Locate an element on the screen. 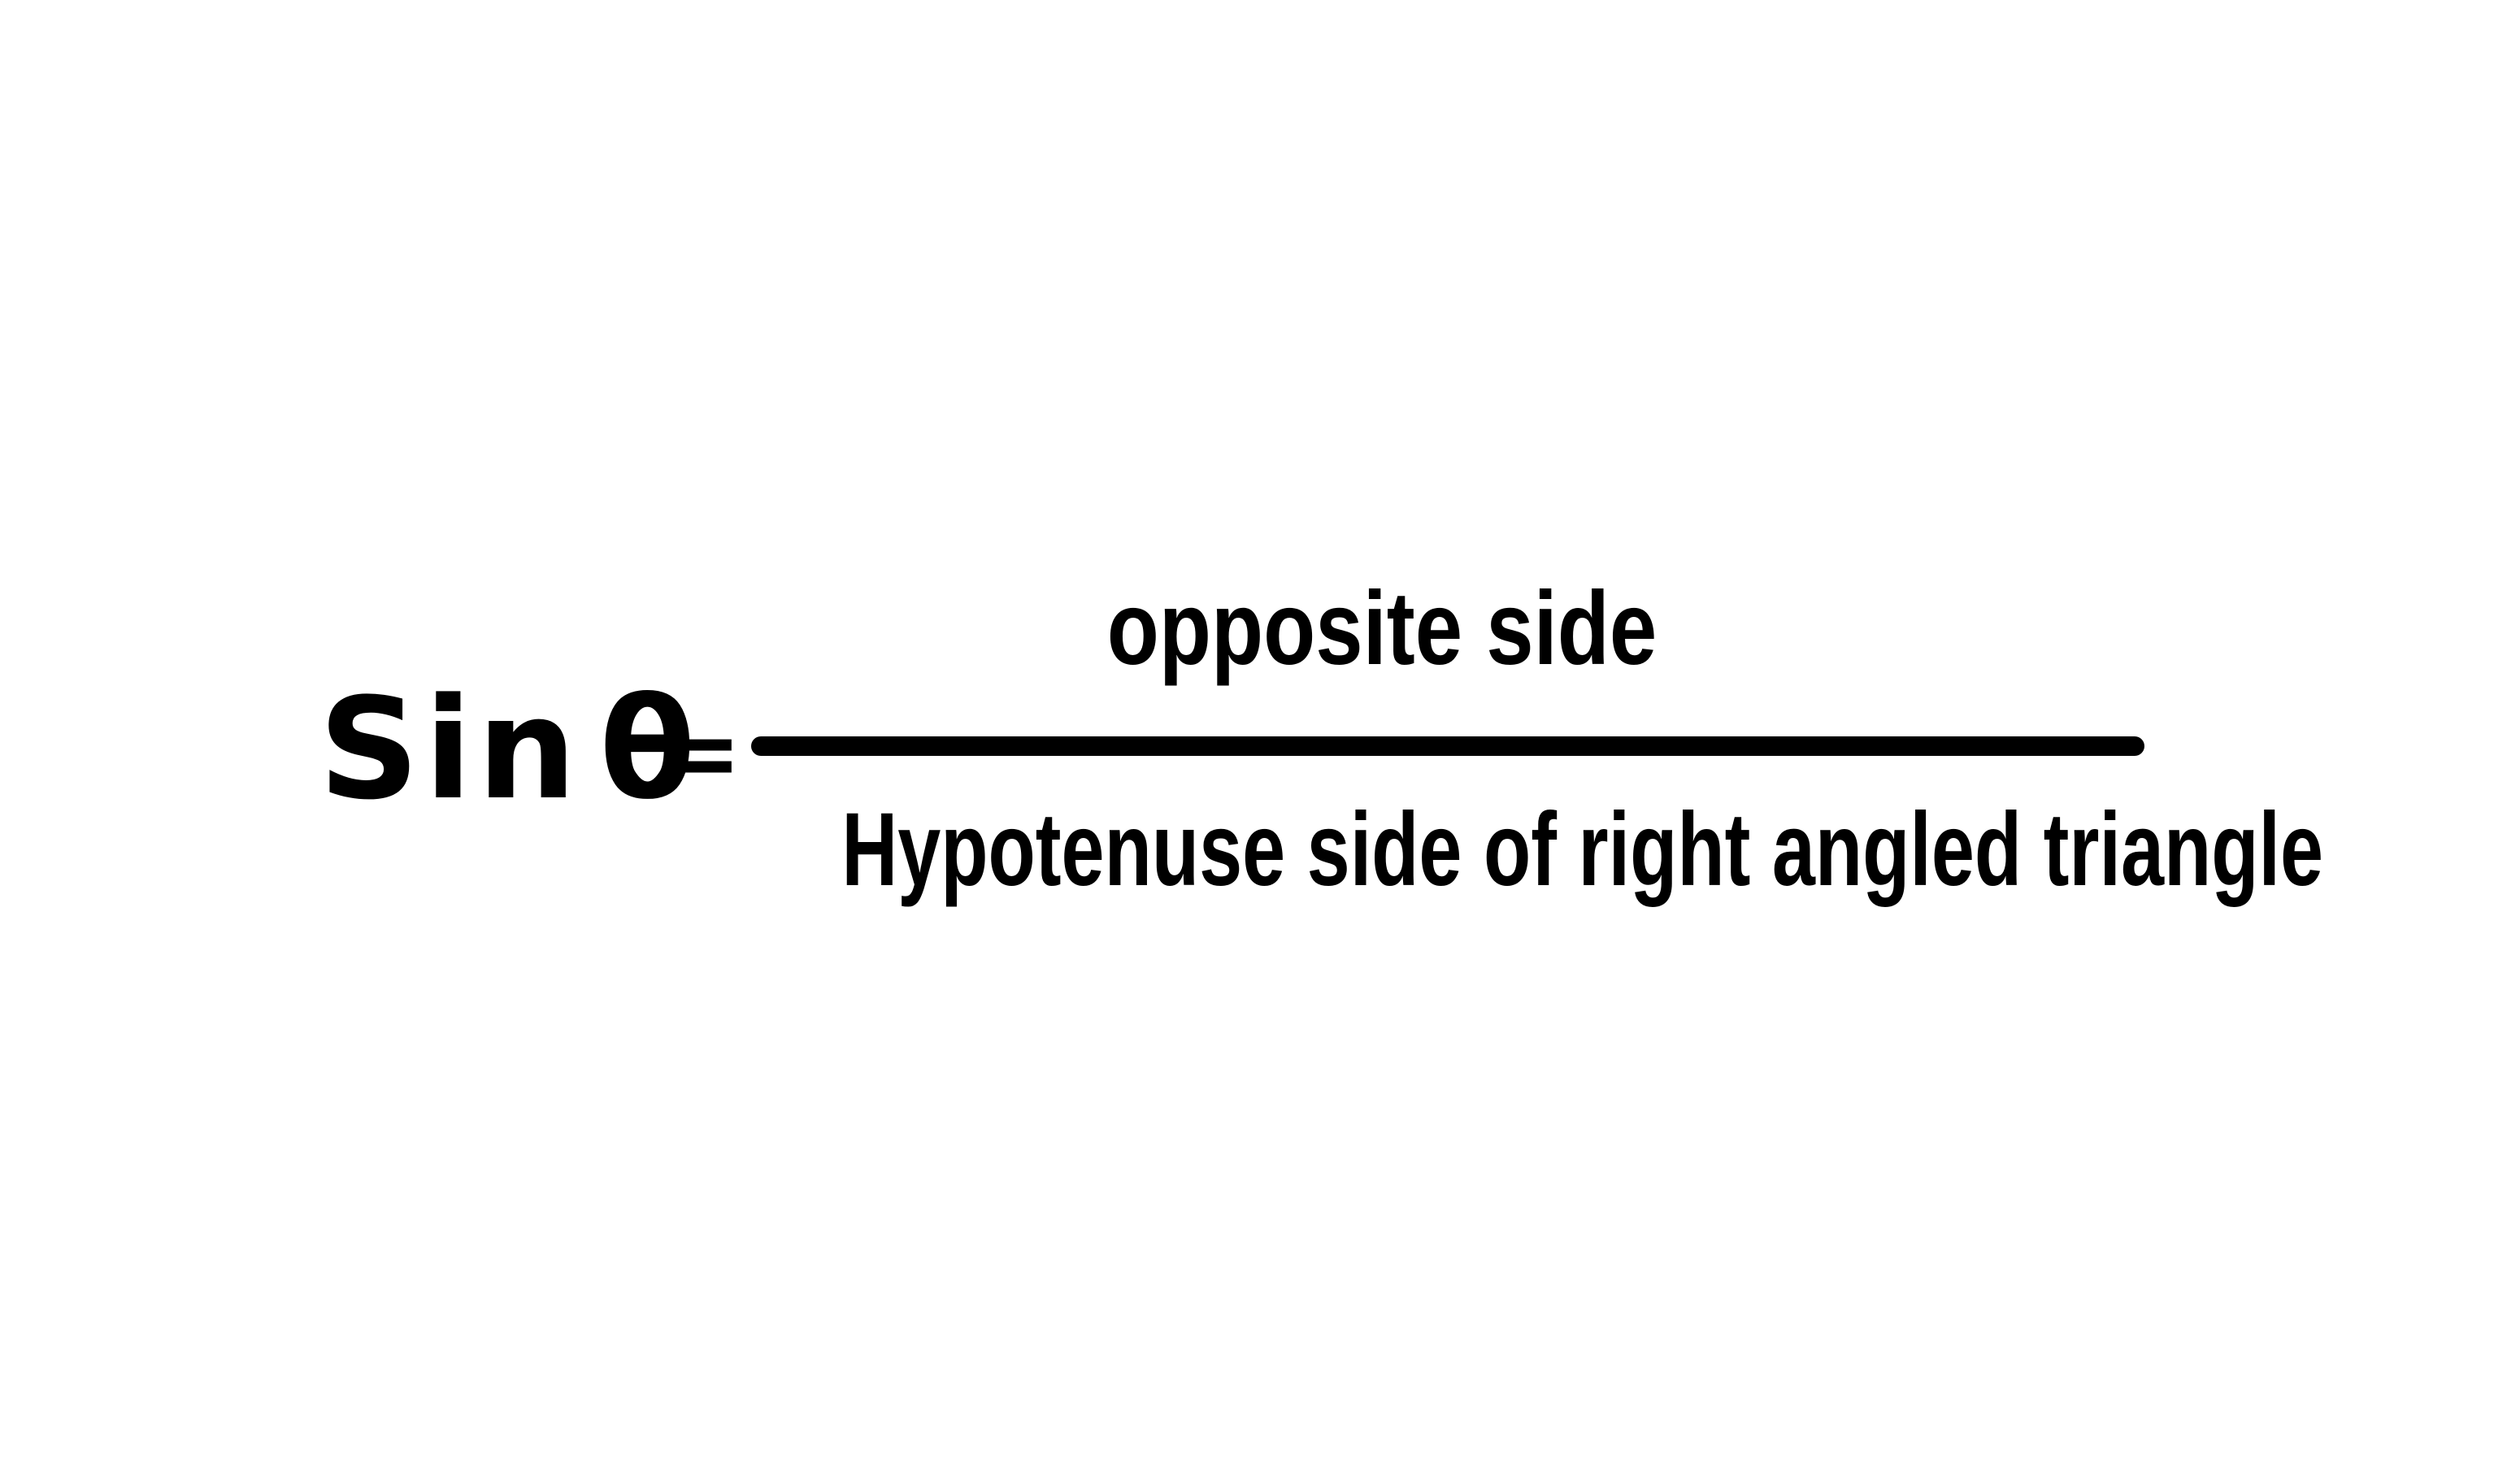 Image resolution: width=2520 pixels, height=1463 pixels. equals-sign: = is located at coordinates (701, 754).